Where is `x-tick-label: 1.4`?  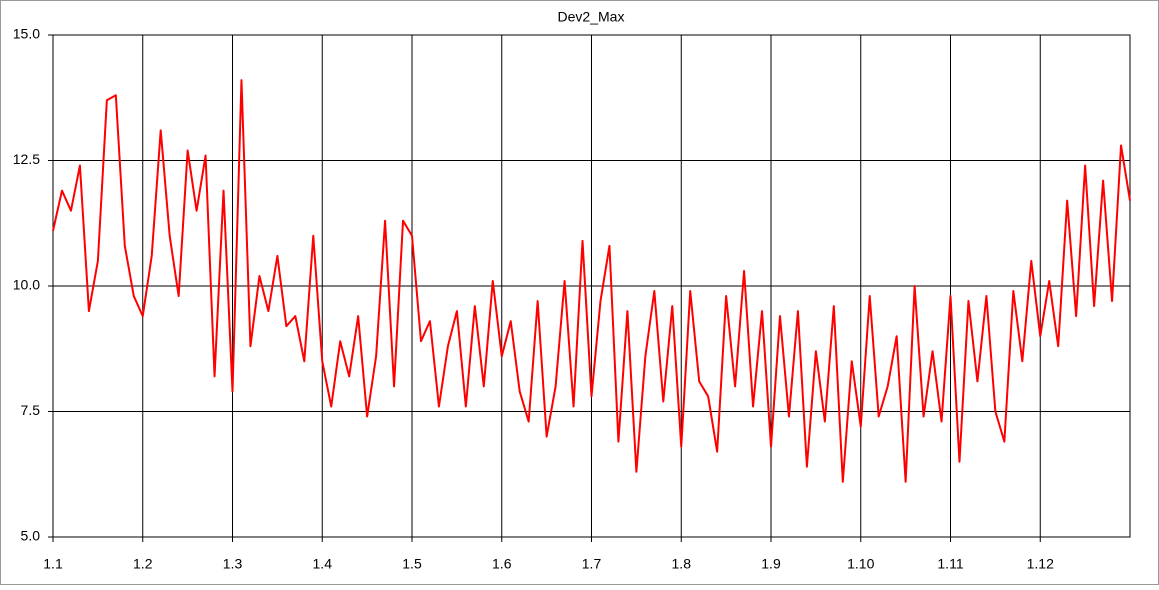
x-tick-label: 1.4 is located at coordinates (323, 564).